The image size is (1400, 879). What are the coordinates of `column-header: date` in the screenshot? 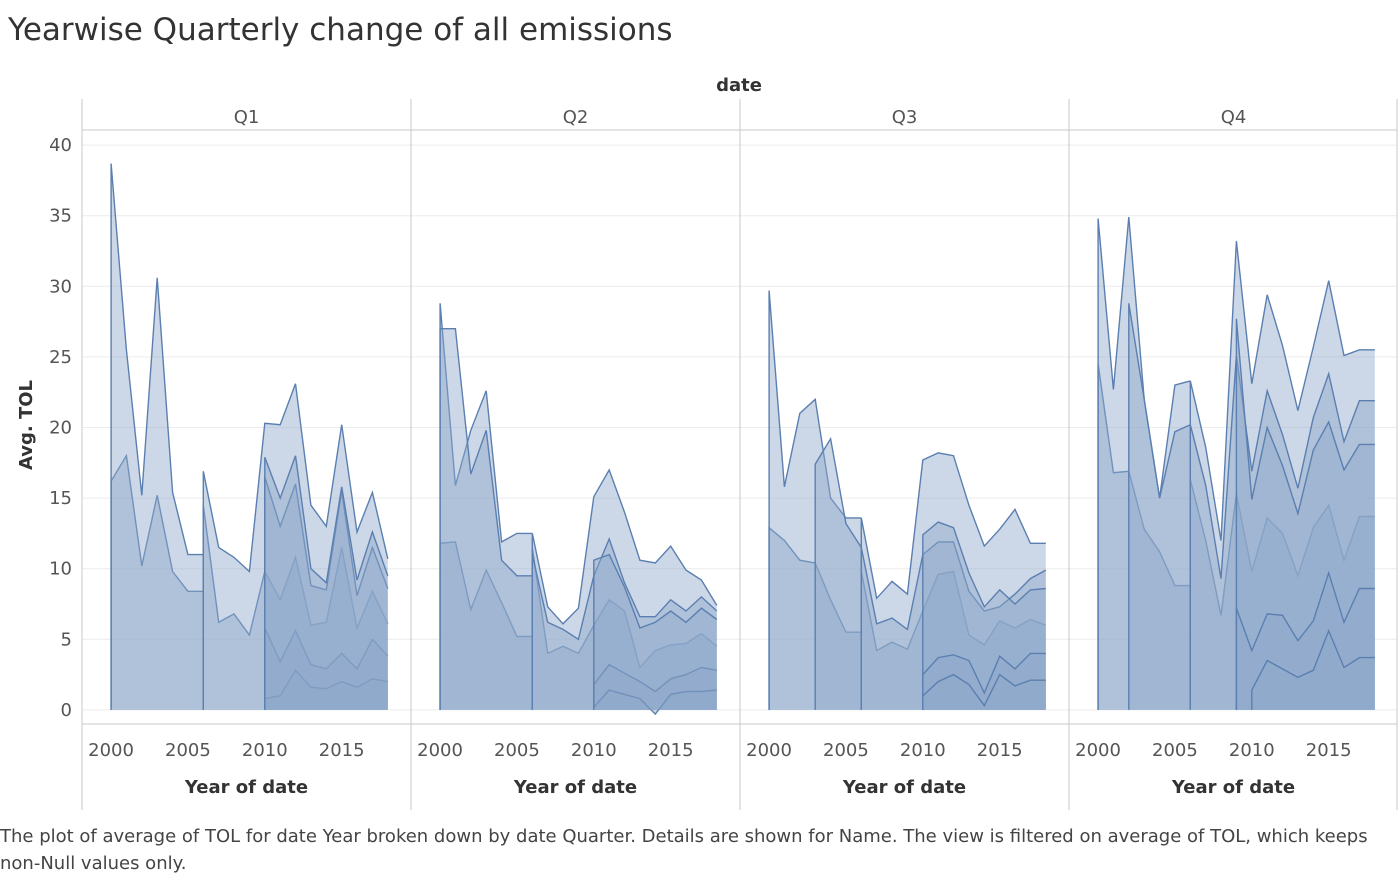 It's located at (739, 85).